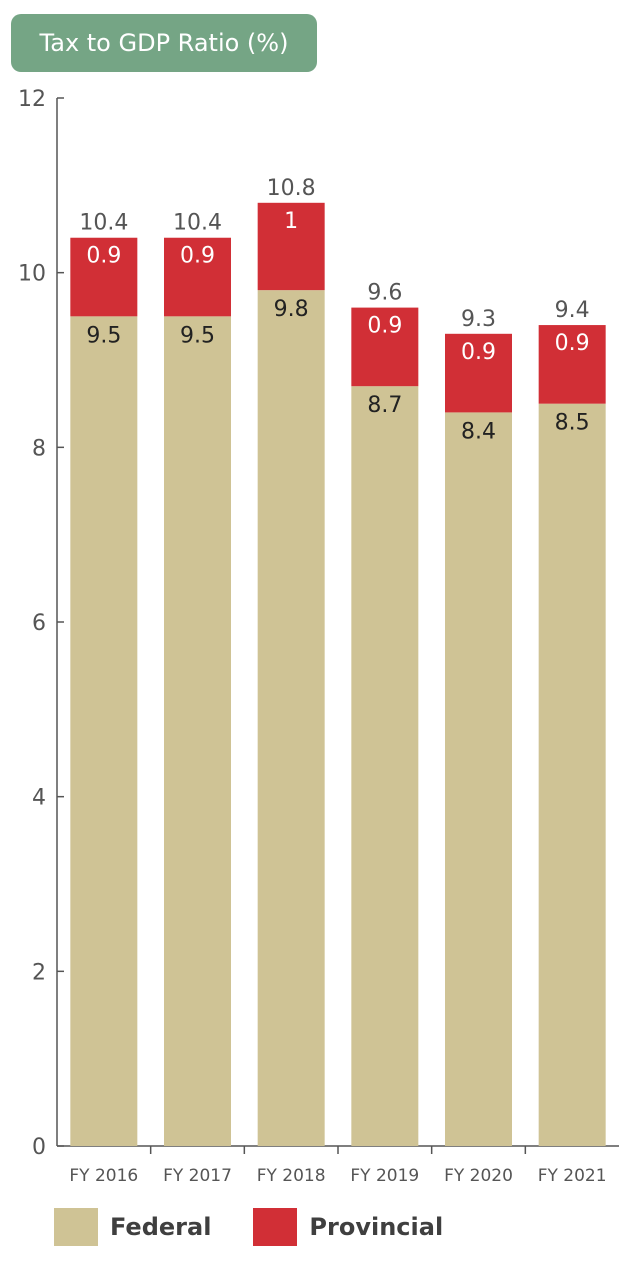  Describe the element at coordinates (76, 1227) in the screenshot. I see `legend-swatch-federal` at that location.